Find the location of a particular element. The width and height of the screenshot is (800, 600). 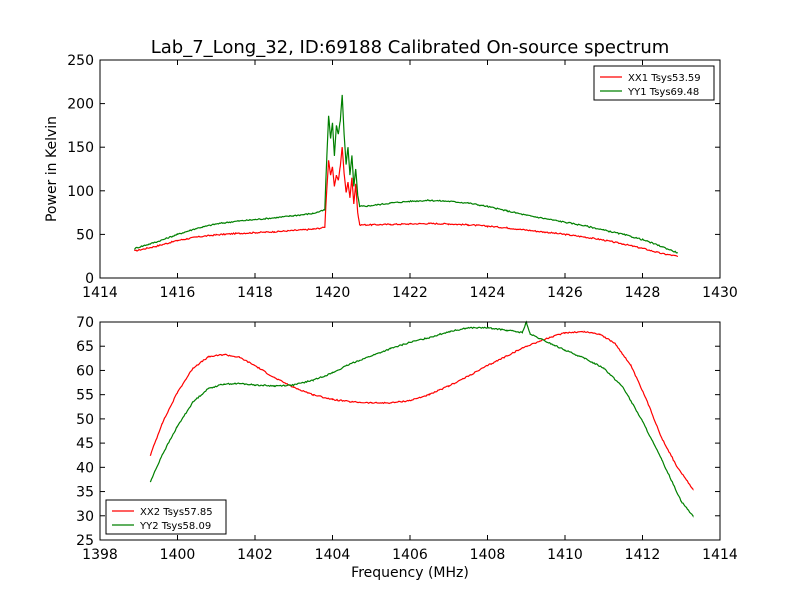

x-tick-label: 1424 is located at coordinates (488, 293).